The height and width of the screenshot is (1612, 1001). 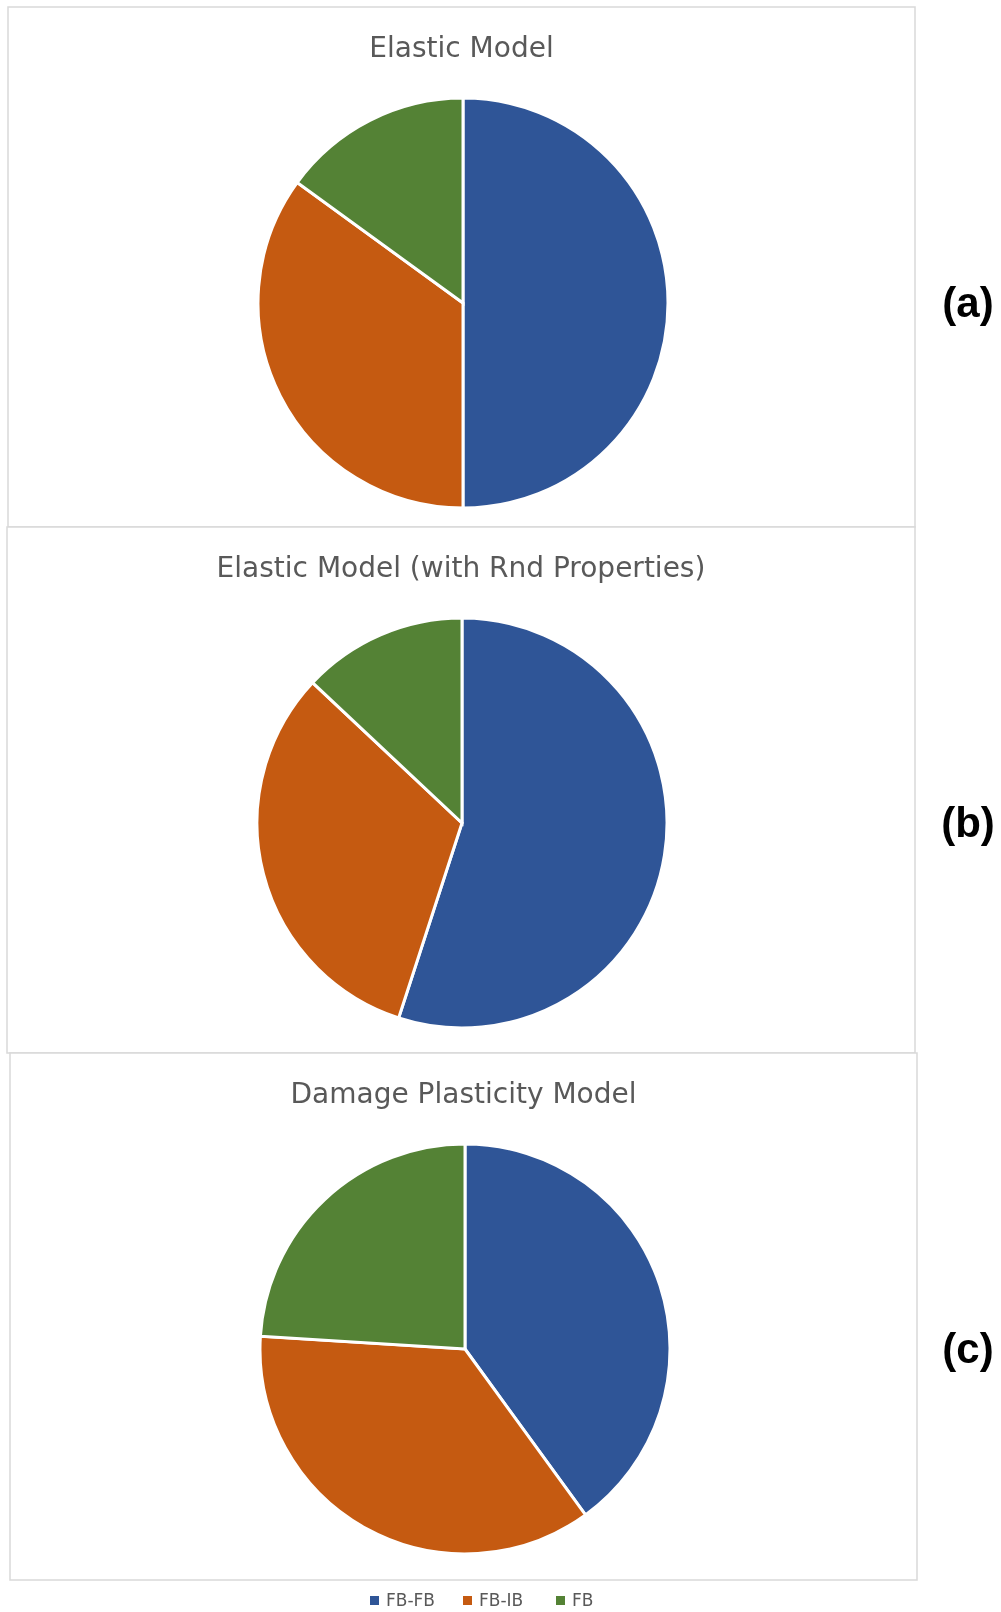 I want to click on text: (c), so click(x=968, y=1348).